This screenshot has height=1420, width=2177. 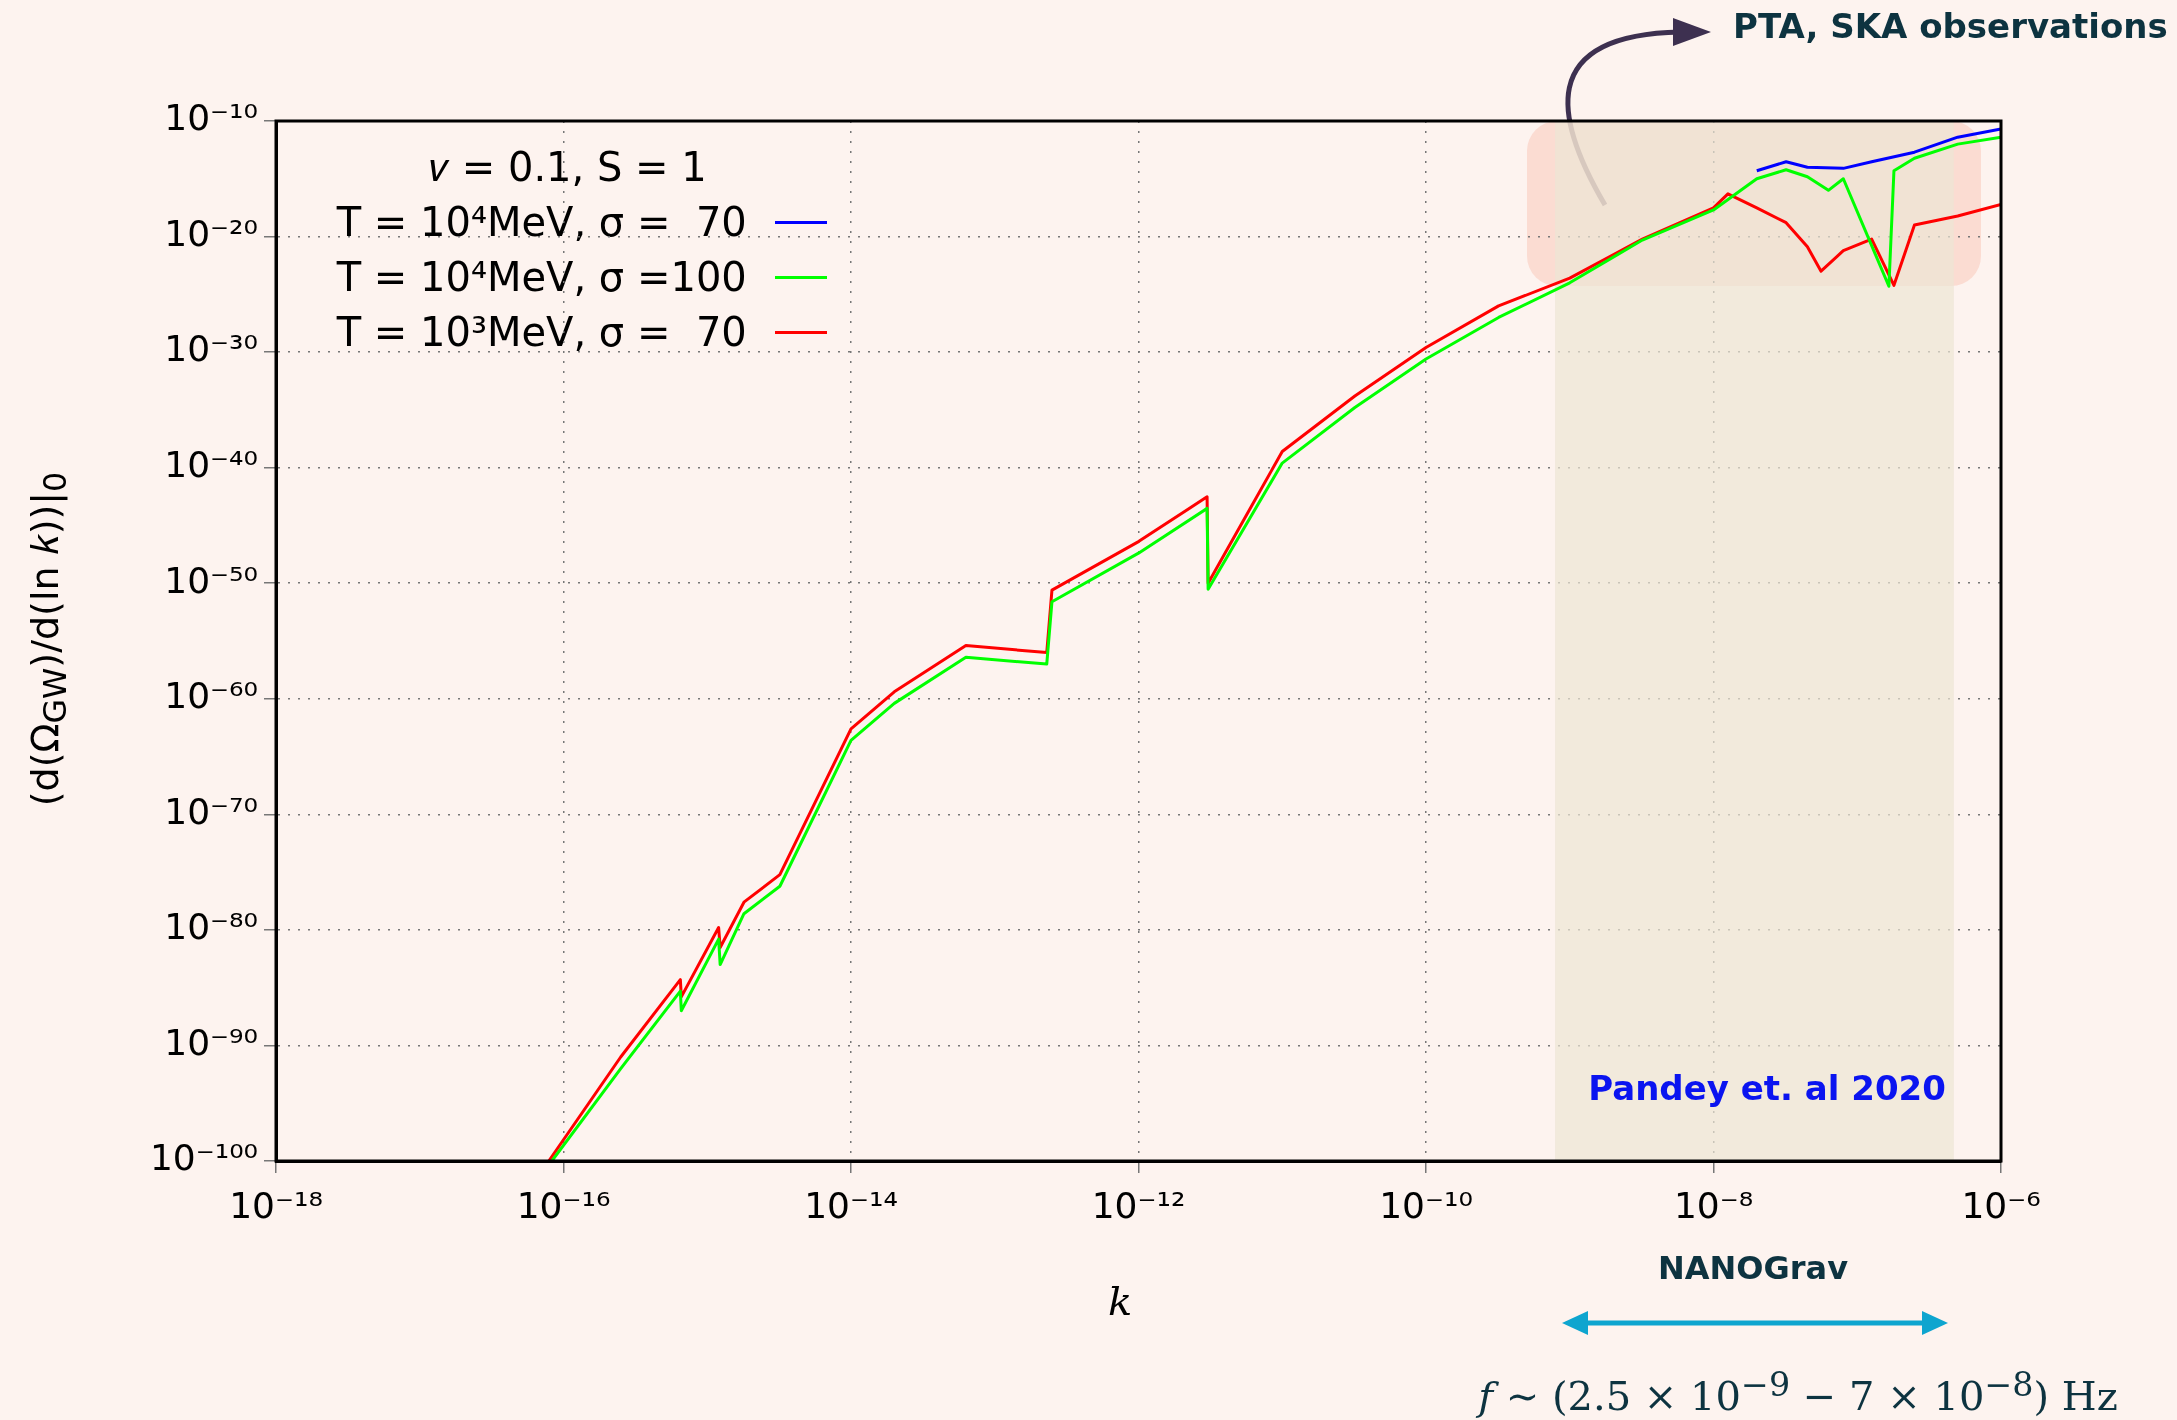 What do you see at coordinates (211, 696) in the screenshot?
I see `y-tick-label: 10⁻⁶⁰` at bounding box center [211, 696].